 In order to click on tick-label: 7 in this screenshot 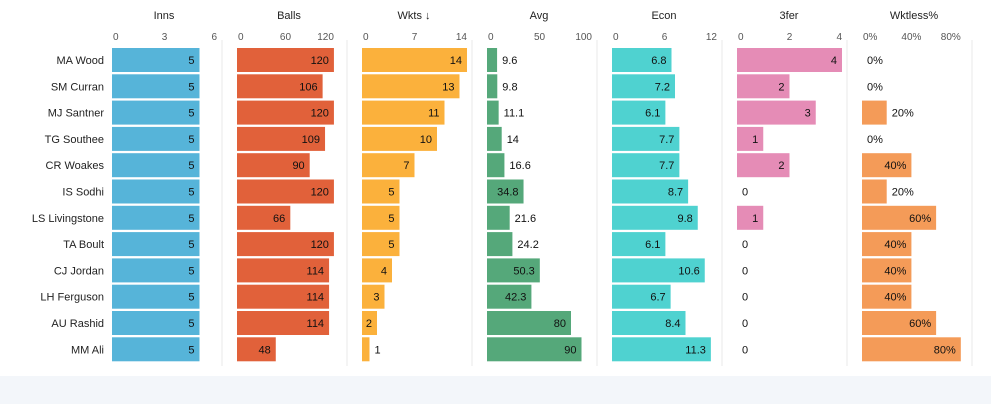, I will do `click(415, 37)`.